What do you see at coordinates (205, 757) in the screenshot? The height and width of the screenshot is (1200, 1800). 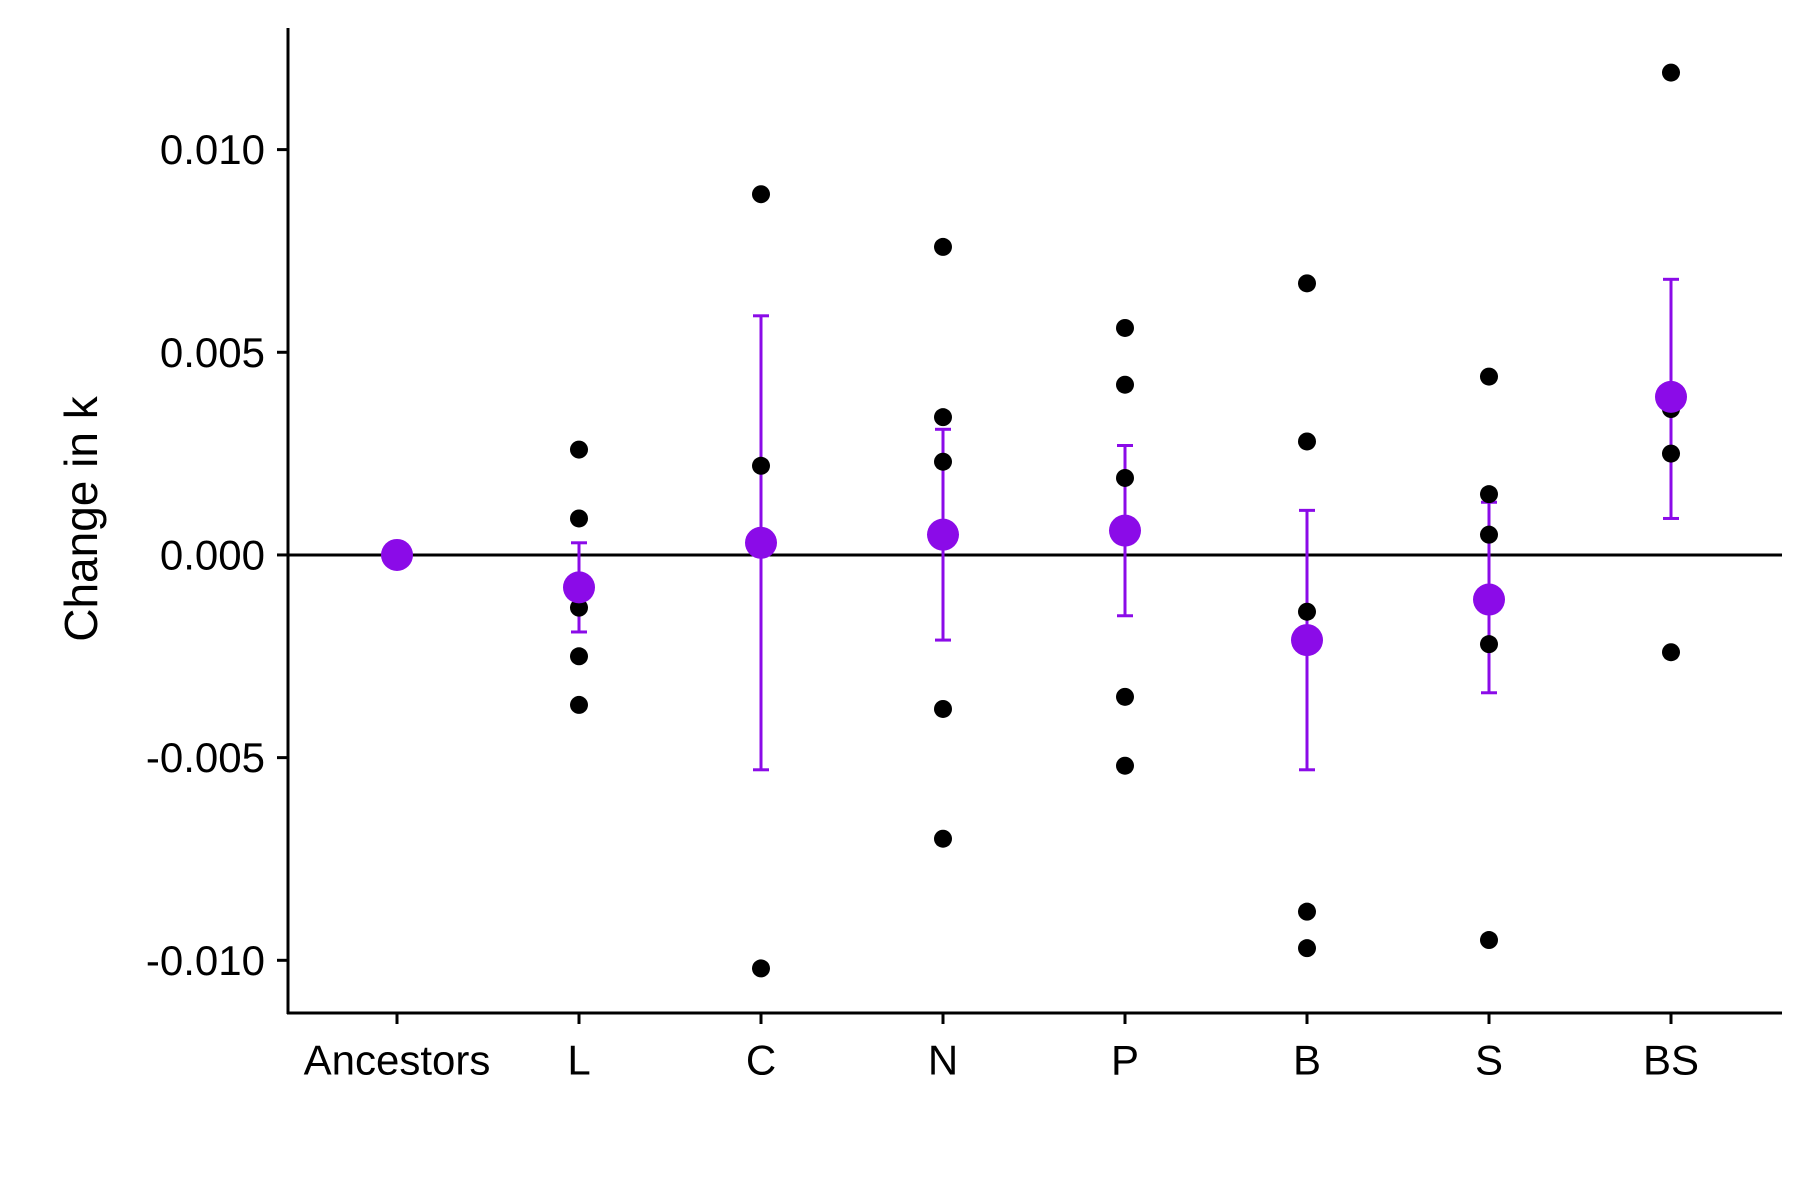 I see `y-tick-label: -0.005` at bounding box center [205, 757].